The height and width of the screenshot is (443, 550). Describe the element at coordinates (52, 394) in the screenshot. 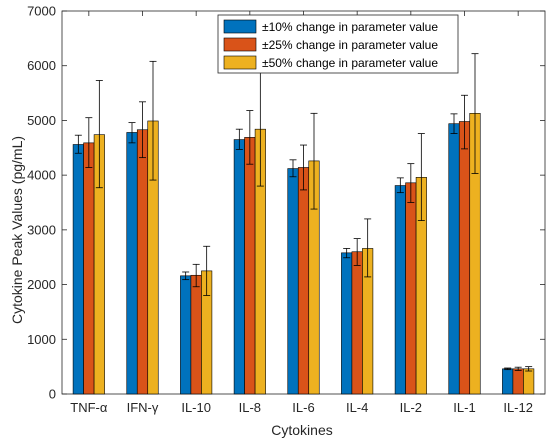

I see `y-tick-label: 0` at that location.